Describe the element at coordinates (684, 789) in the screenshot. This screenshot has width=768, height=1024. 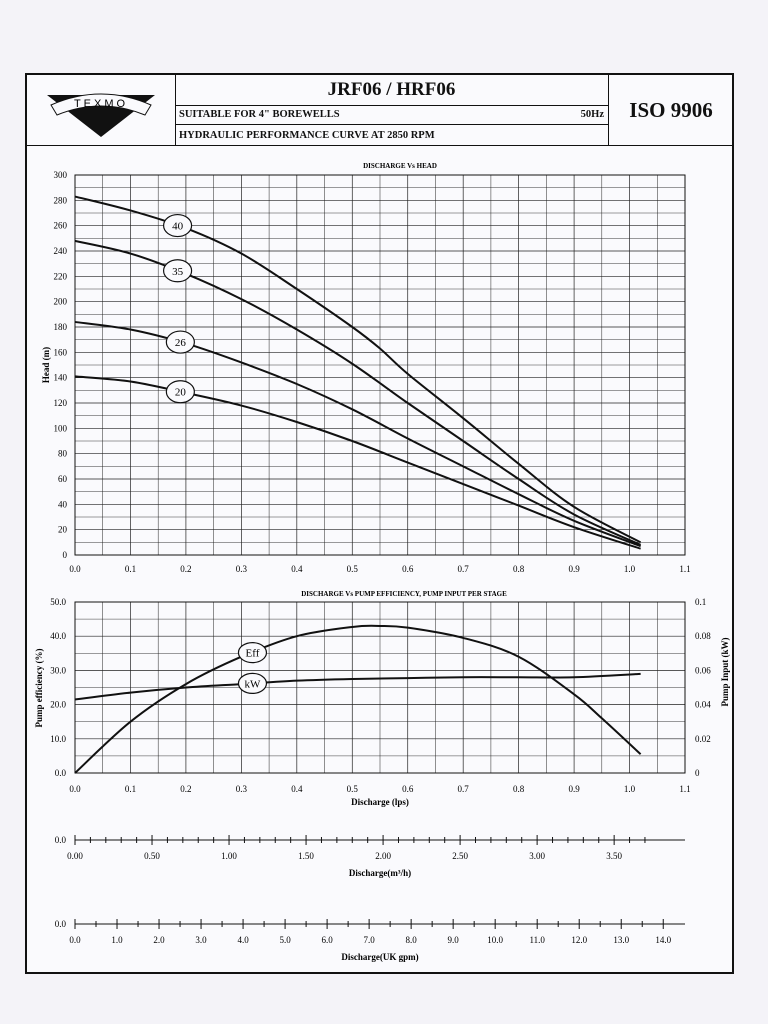
I see `eff-x-tick-label: 1.1` at that location.